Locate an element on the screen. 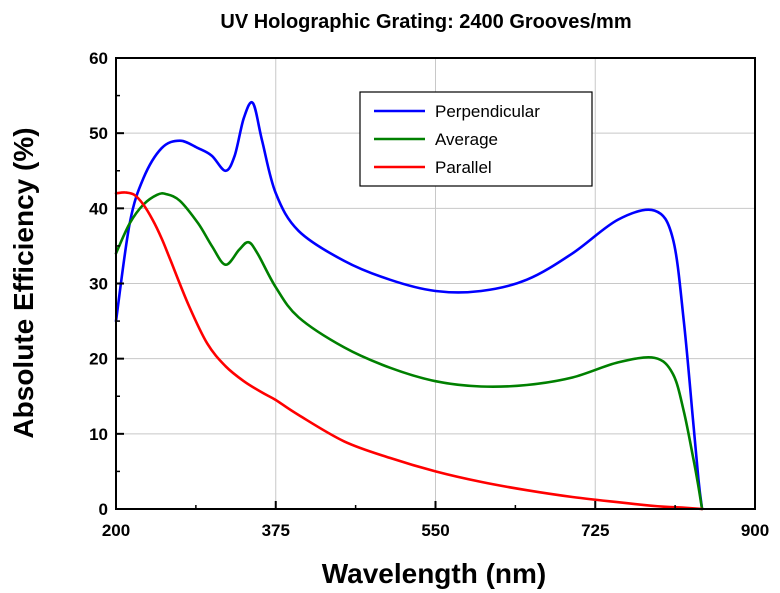 Image resolution: width=780 pixels, height=593 pixels. y-tick-label: 0 is located at coordinates (103, 509).